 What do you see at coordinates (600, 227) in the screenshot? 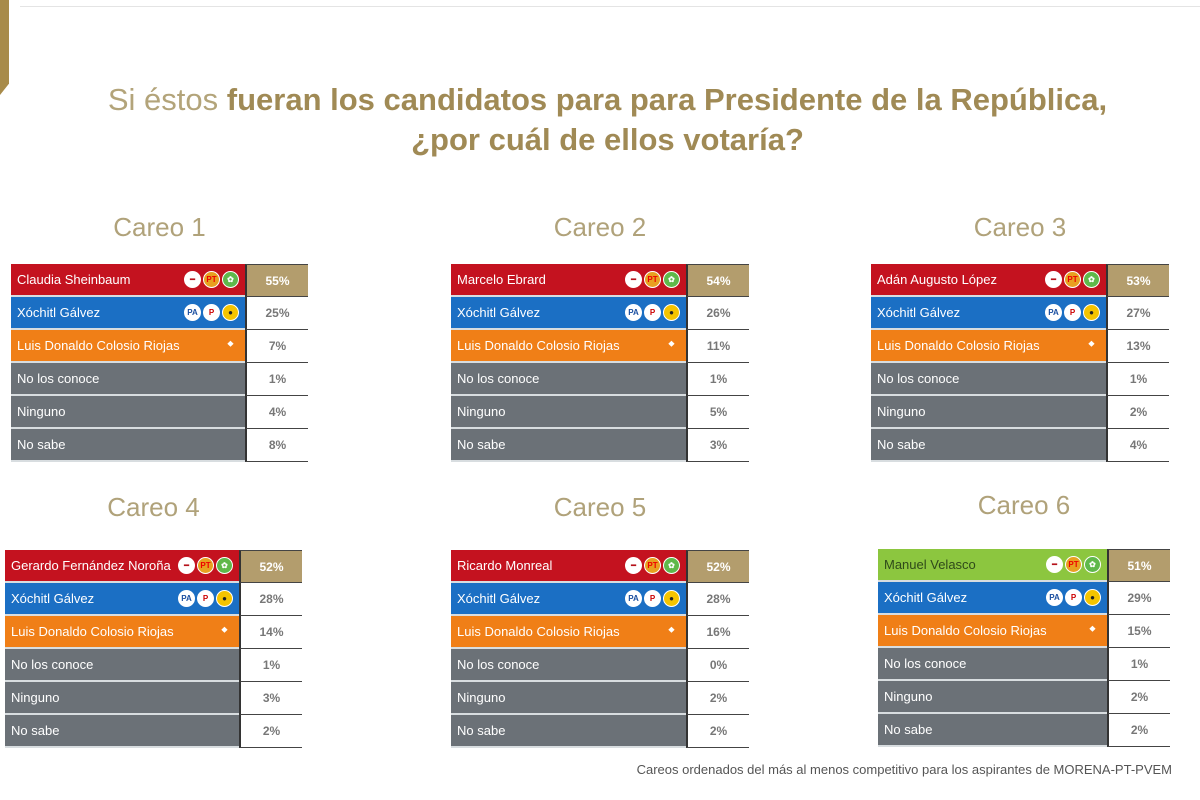
I see `careo-title: Careo 2` at bounding box center [600, 227].